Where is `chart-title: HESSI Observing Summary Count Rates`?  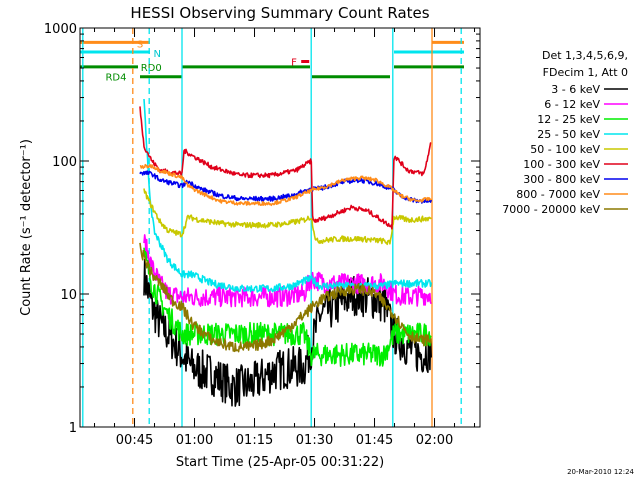 chart-title: HESSI Observing Summary Count Rates is located at coordinates (279, 13).